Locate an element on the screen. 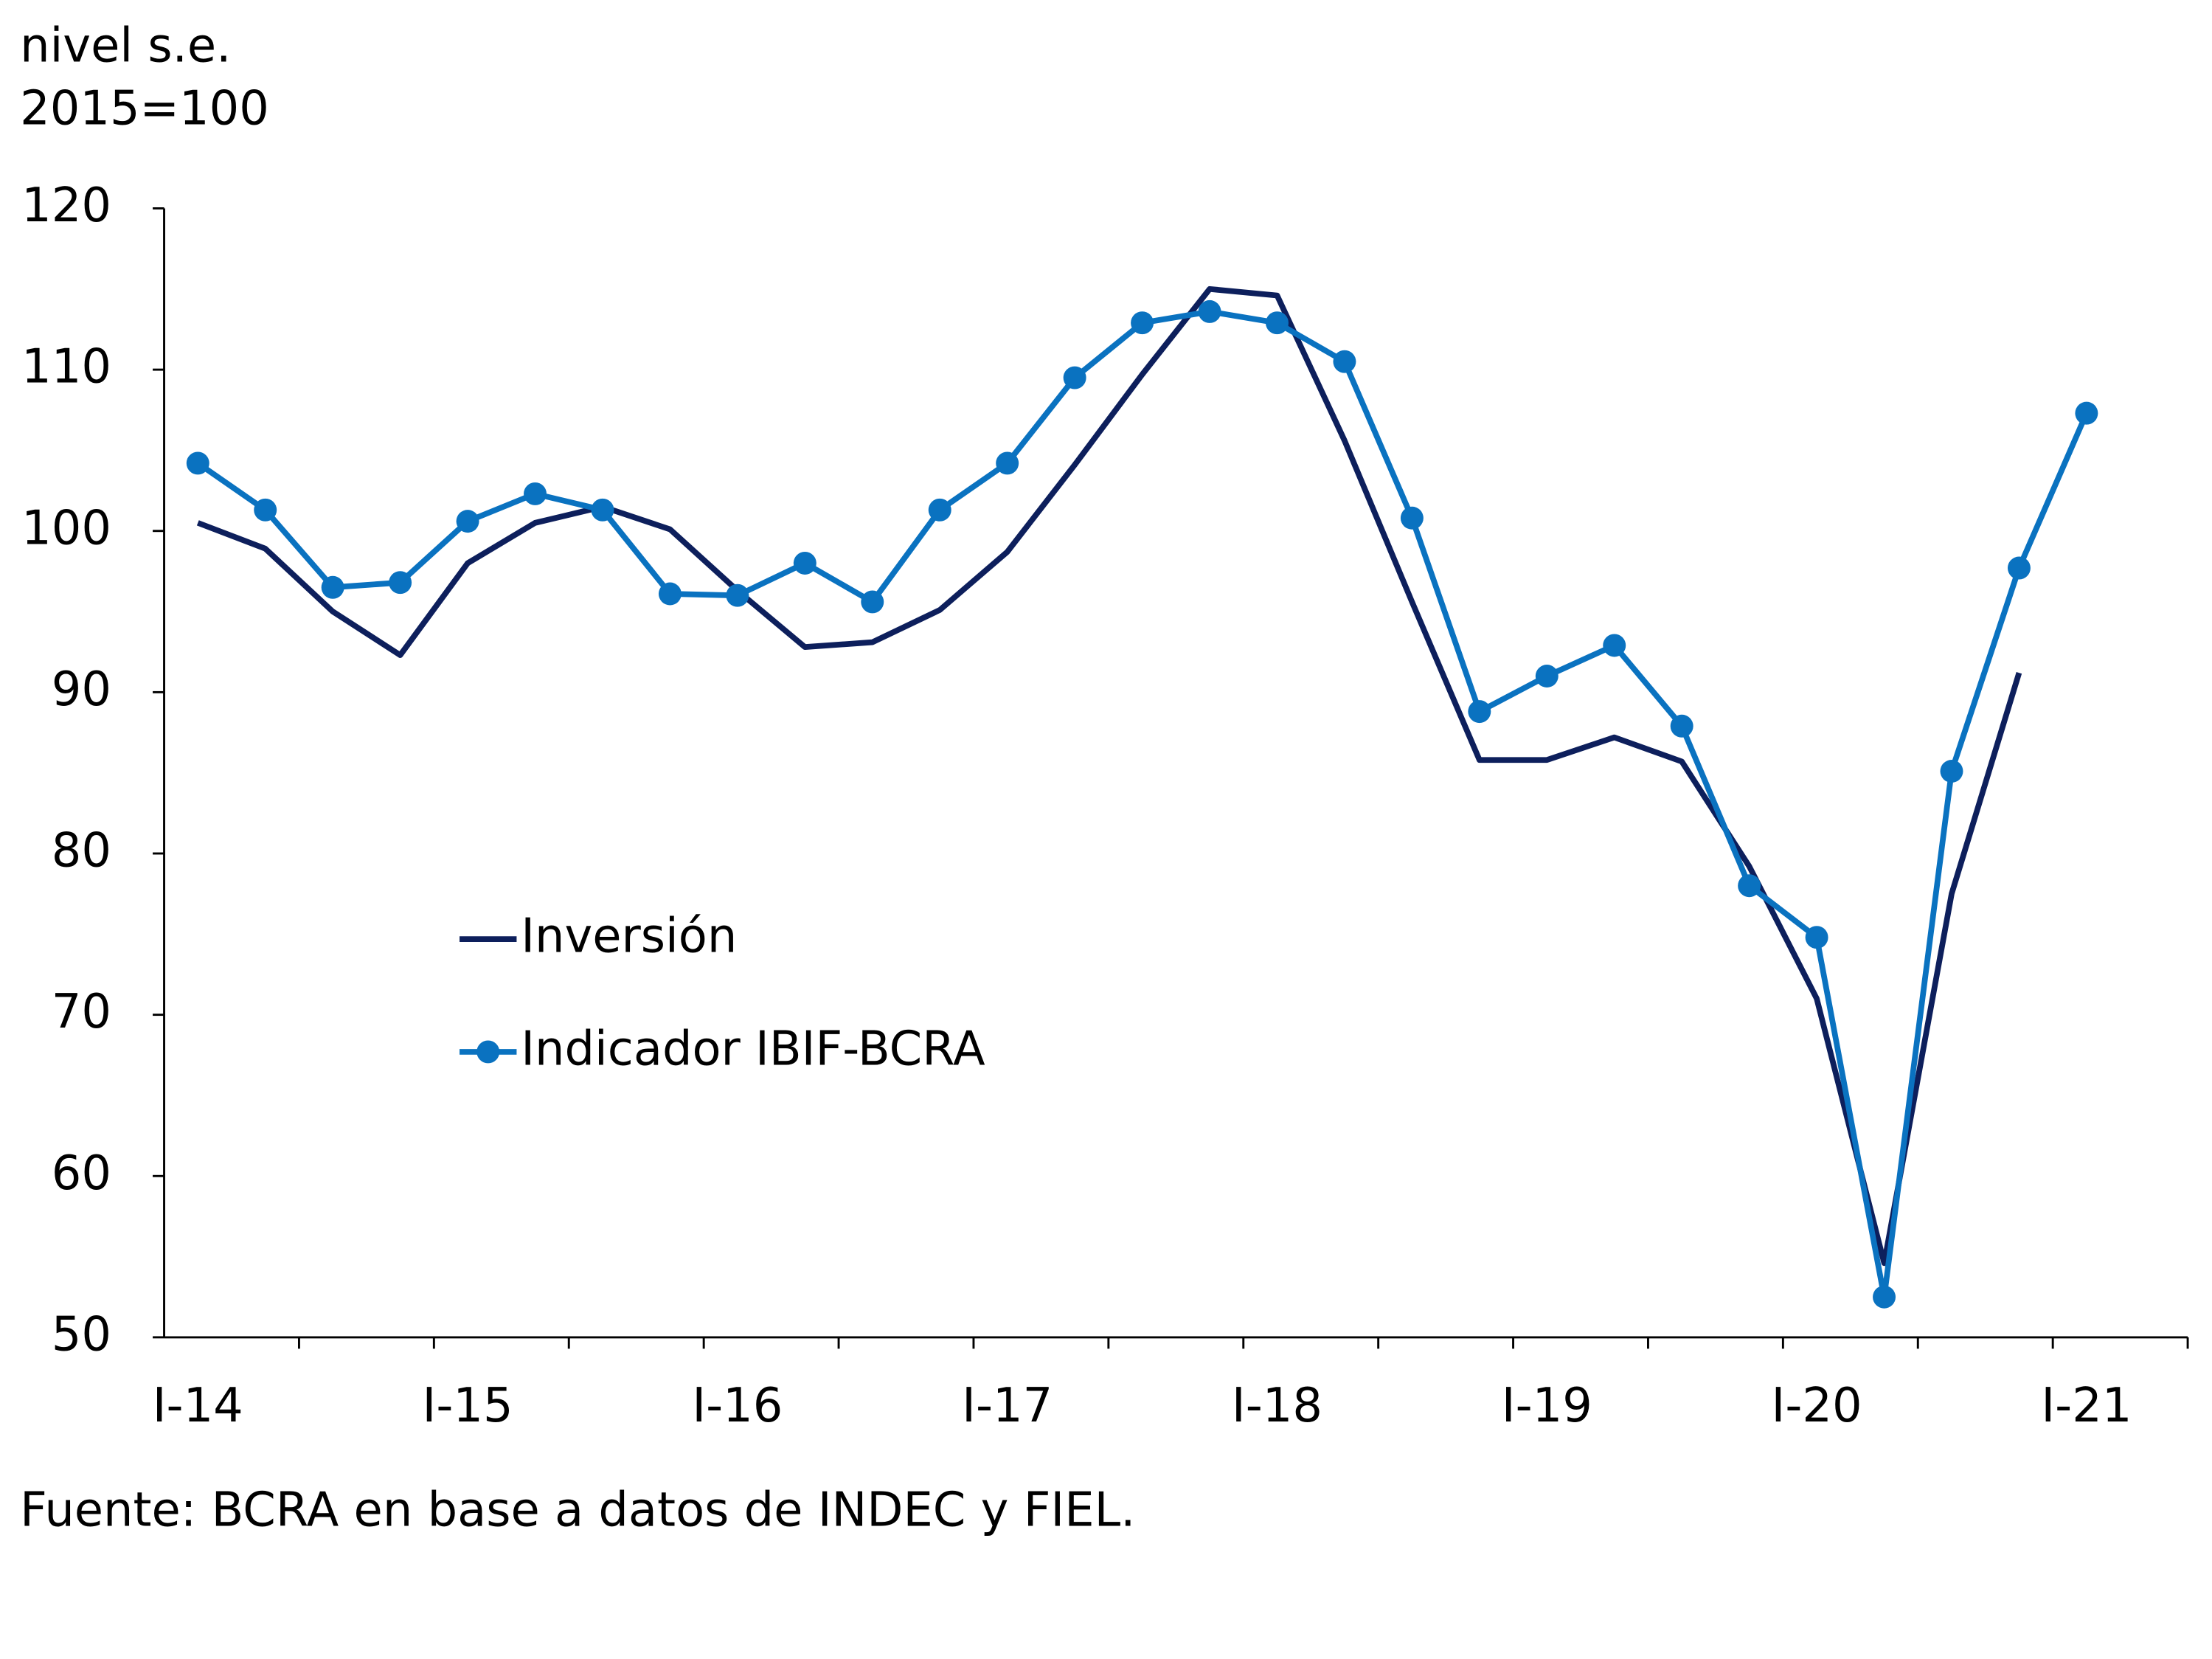 The width and height of the screenshot is (2212, 1659). y-unit-label: 2015=100 is located at coordinates (145, 108).